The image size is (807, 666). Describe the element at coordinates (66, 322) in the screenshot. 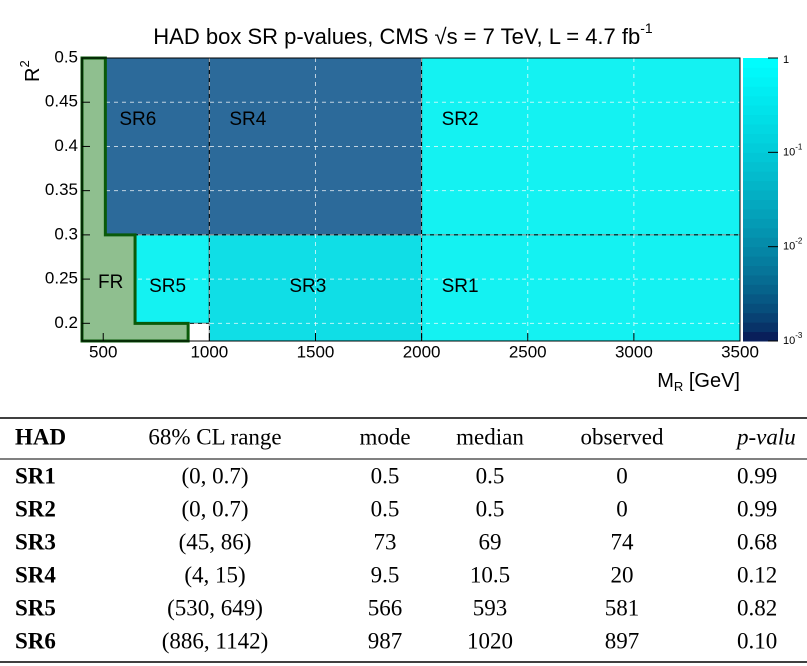

I see `y-tick-label: 0.2` at that location.